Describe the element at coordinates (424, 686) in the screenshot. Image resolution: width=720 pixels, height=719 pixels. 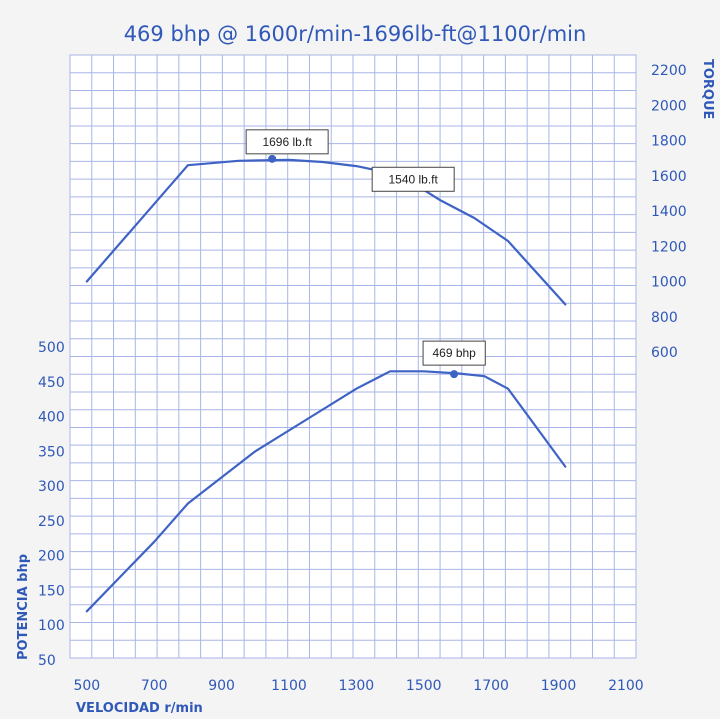
I see `x-tick-label: 1500` at that location.